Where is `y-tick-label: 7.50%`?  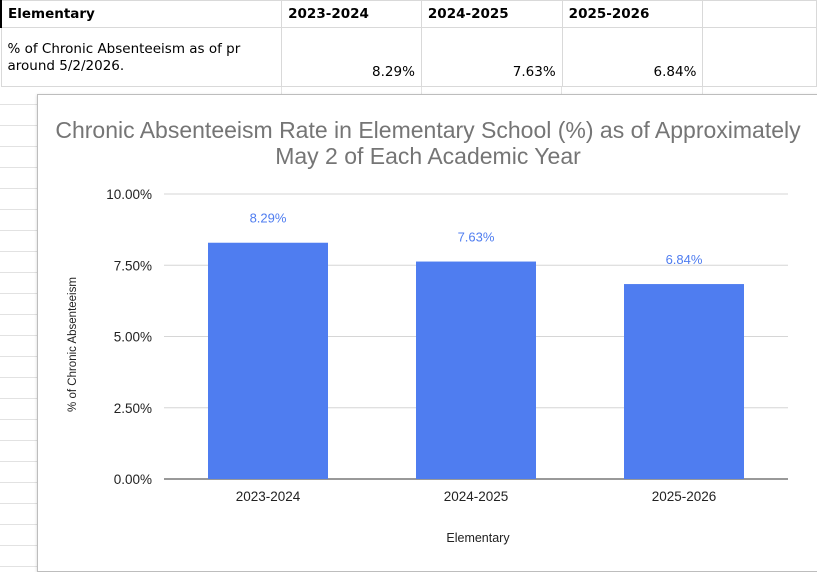
y-tick-label: 7.50% is located at coordinates (133, 265).